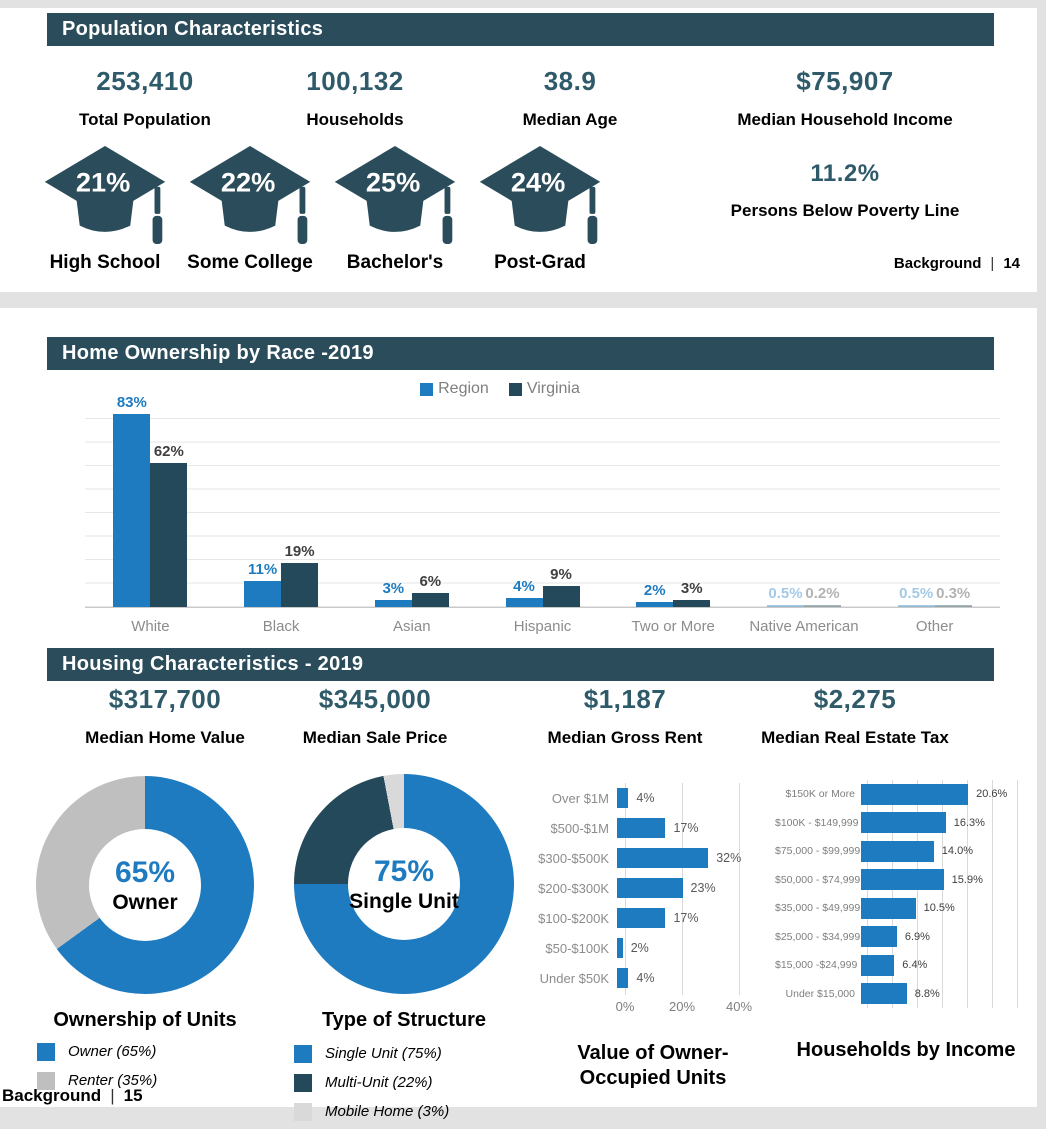  I want to click on education-bachelors: 25% Bachelor's, so click(395, 209).